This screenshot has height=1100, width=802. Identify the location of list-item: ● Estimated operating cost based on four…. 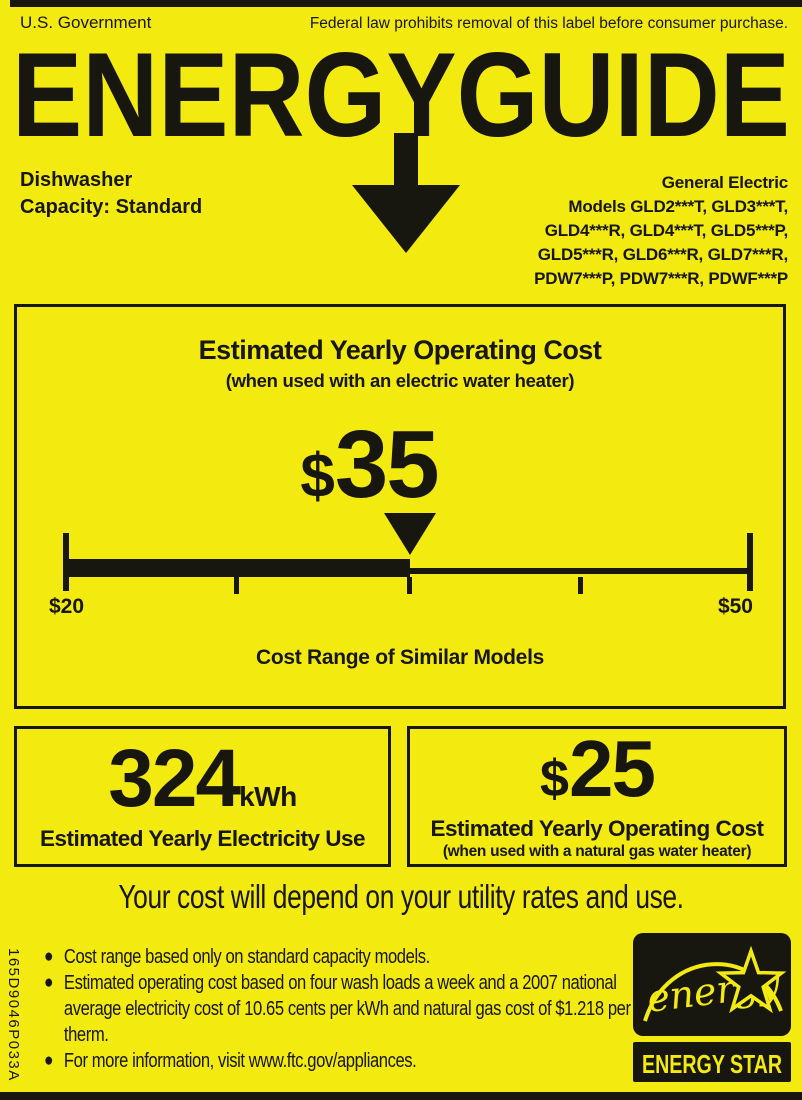
(338, 1009).